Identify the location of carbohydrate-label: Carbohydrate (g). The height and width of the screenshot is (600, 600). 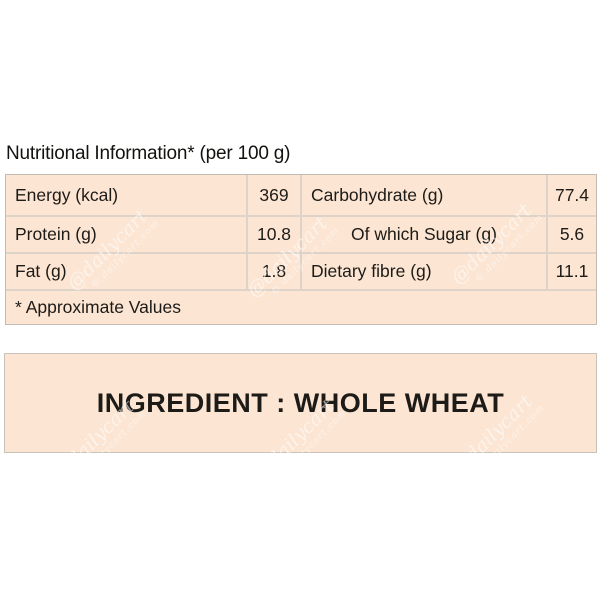
(424, 195).